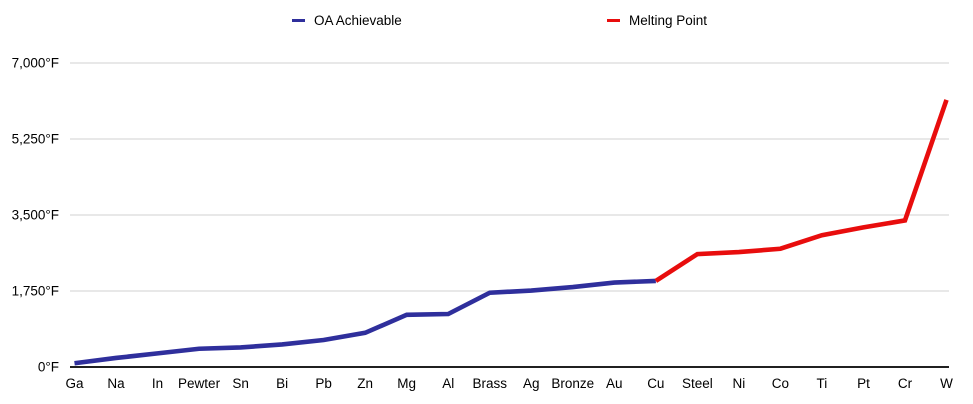 The image size is (973, 404). What do you see at coordinates (614, 383) in the screenshot?
I see `x-tick-label: Au` at bounding box center [614, 383].